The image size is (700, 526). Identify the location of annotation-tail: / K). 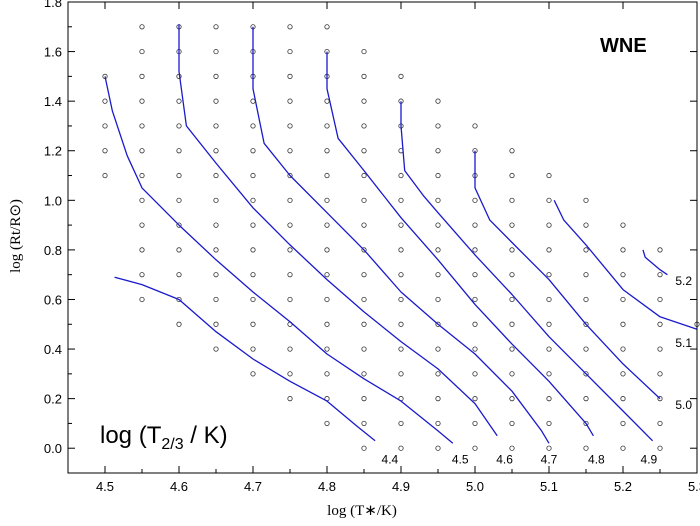
(206, 435).